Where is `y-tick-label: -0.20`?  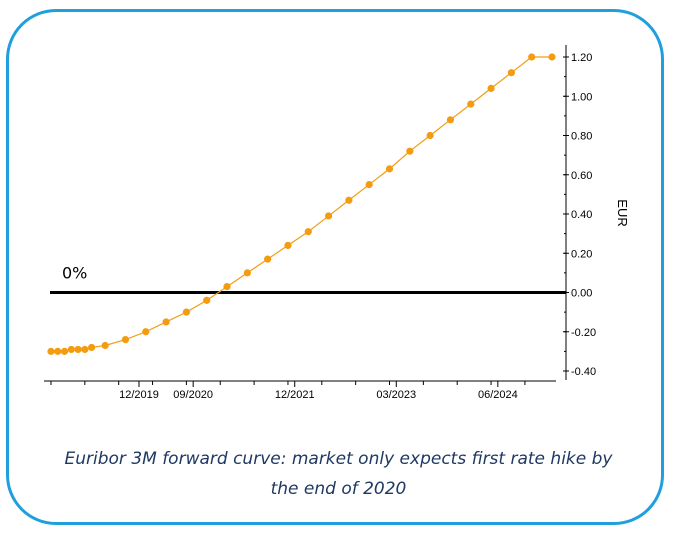
y-tick-label: -0.20 is located at coordinates (583, 333).